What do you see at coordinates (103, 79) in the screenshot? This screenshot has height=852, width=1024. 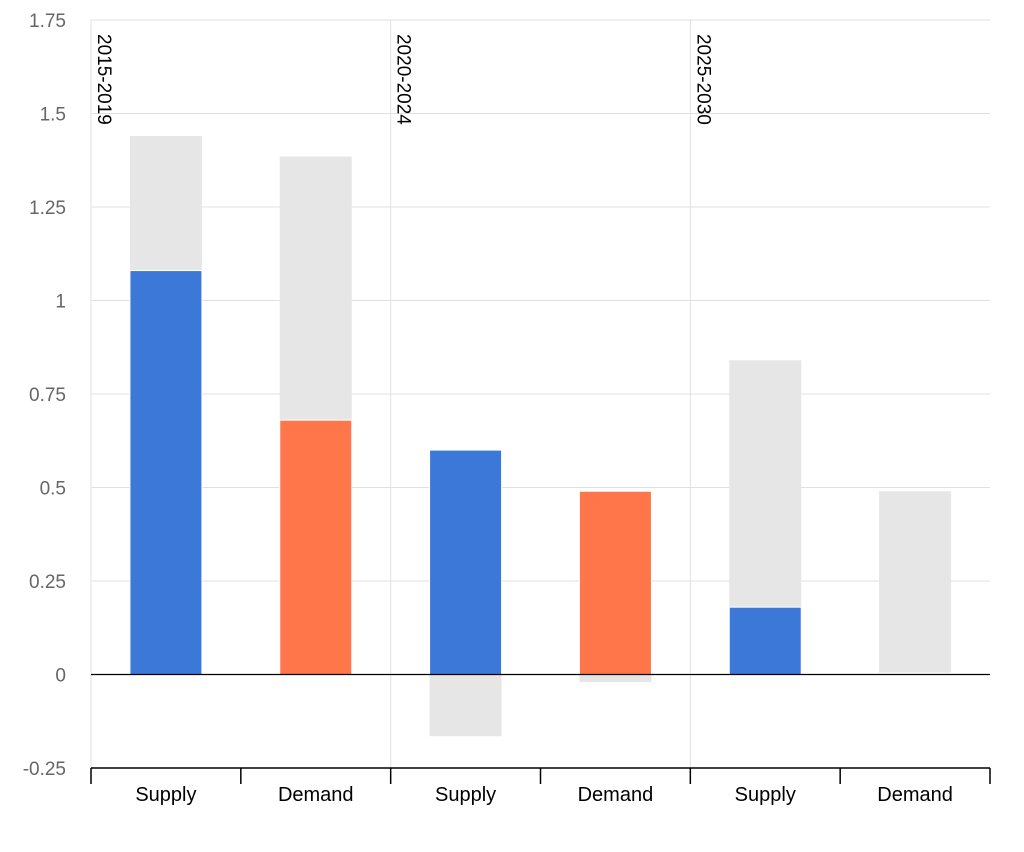 I see `period-label: 2015-2019` at bounding box center [103, 79].